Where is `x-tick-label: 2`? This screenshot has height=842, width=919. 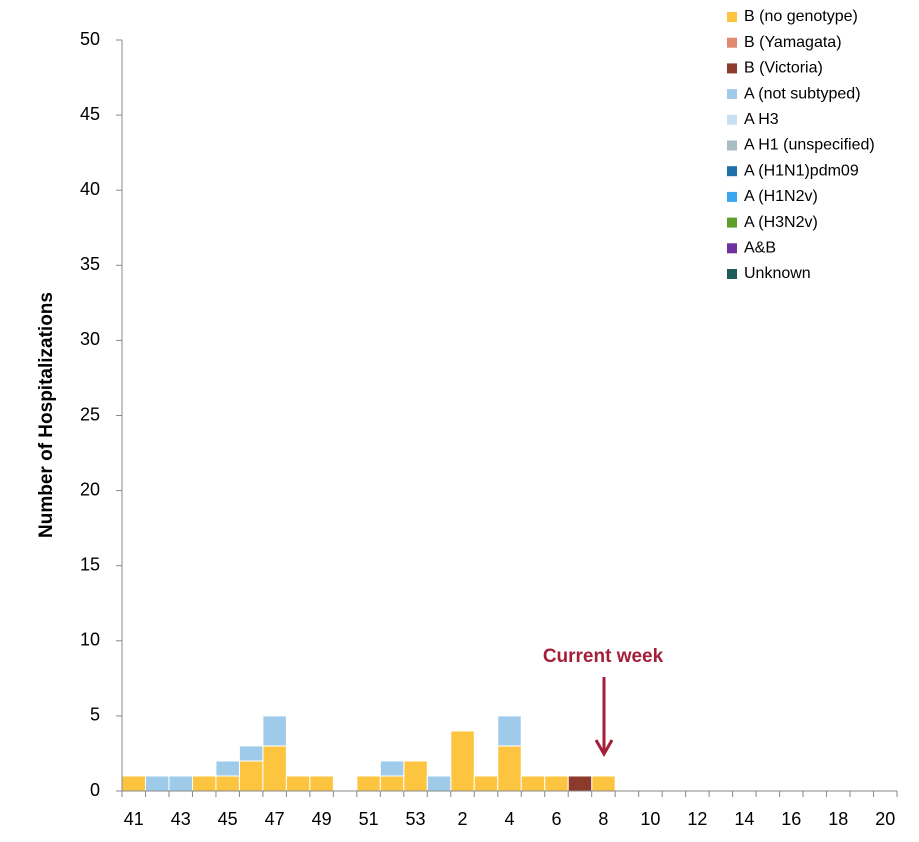
x-tick-label: 2 is located at coordinates (463, 819).